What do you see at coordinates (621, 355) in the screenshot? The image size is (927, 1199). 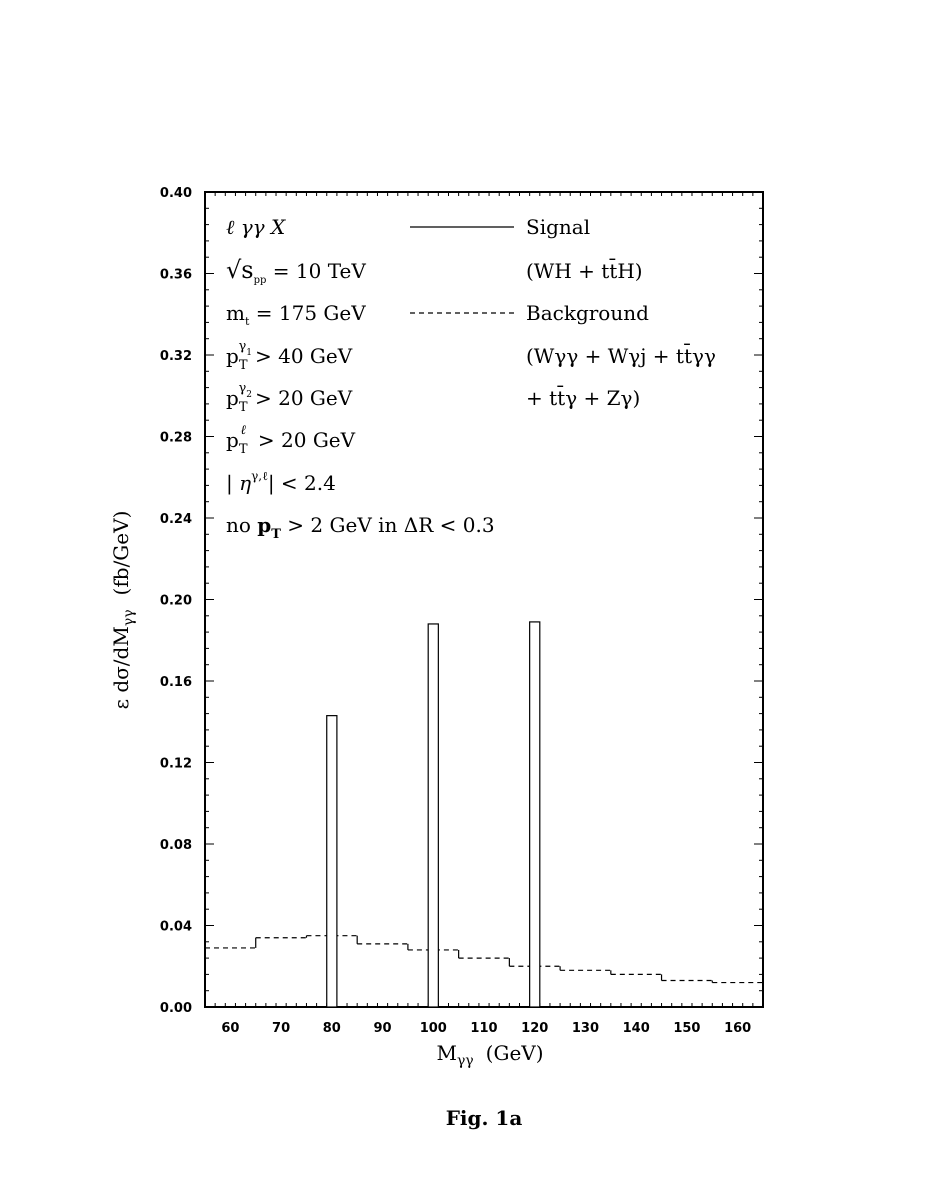 I see `legend-background-detail-1: (Wγγ + Wγj + tt̄γγ` at bounding box center [621, 355].